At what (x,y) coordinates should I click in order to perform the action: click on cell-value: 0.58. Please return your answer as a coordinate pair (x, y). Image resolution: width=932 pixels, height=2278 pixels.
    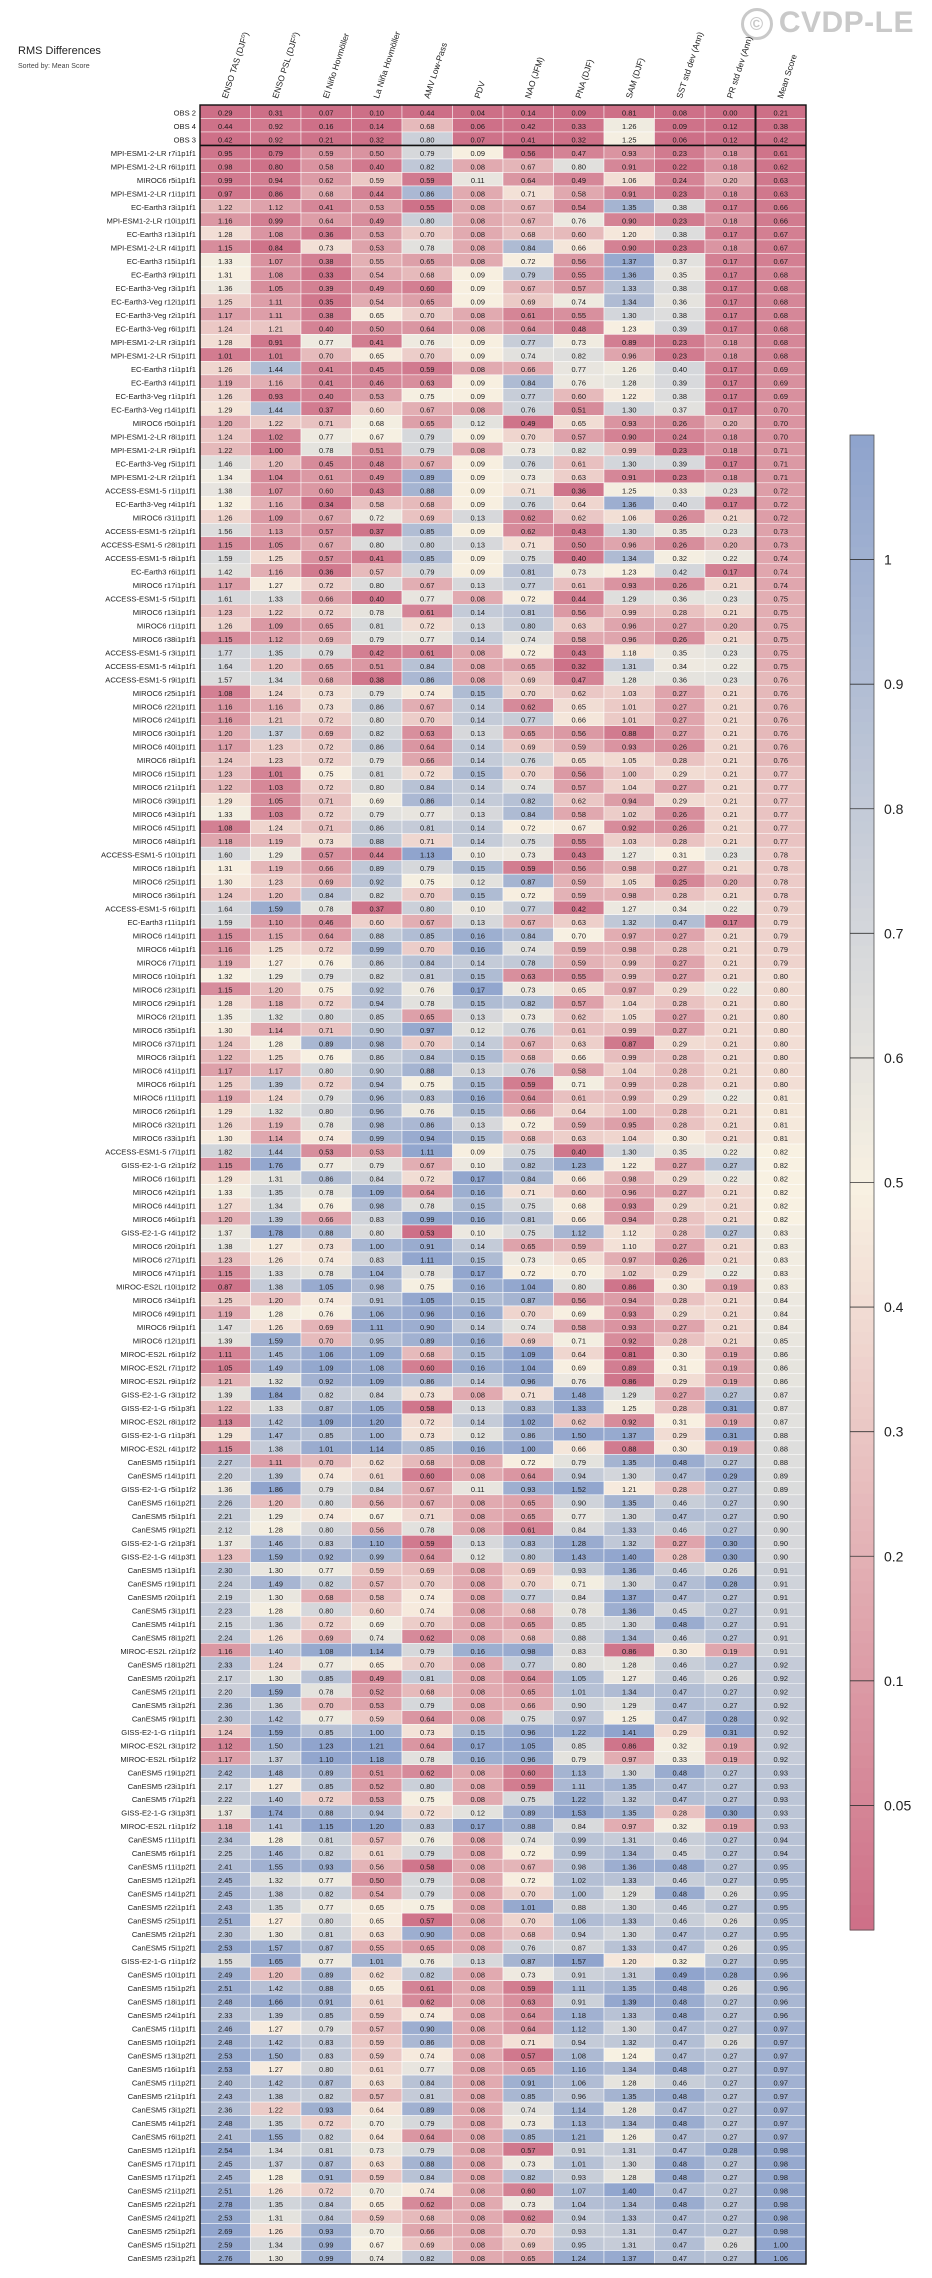
    Looking at the image, I should click on (579, 1071).